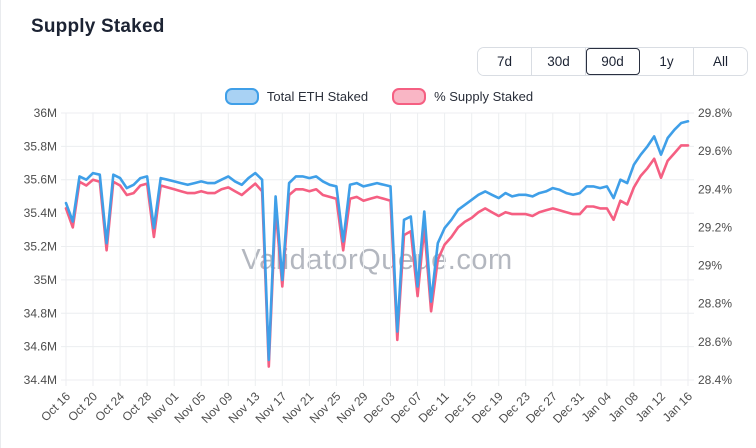 The image size is (756, 448). Describe the element at coordinates (378, 96) in the screenshot. I see `chart-legend: Total ETH Staked % Supply Staked` at that location.